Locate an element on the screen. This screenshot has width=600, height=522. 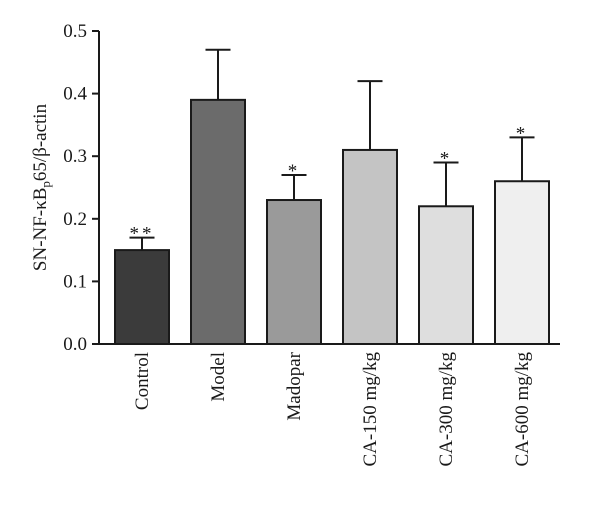
y-axis-title-part: SN-NF-κB is located at coordinates (40, 229).